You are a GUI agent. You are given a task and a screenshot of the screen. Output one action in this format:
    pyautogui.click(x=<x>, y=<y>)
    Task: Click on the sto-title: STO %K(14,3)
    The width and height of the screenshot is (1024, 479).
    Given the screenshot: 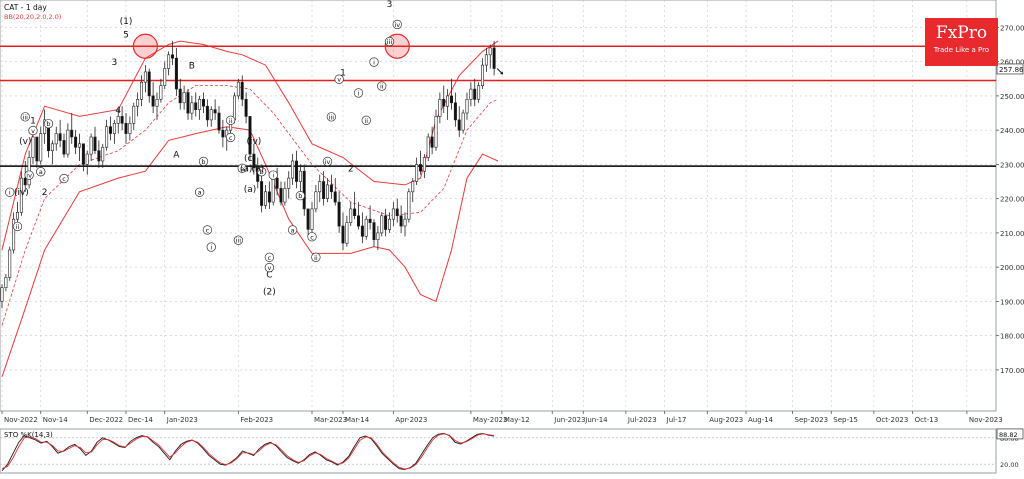 What is the action you would take?
    pyautogui.click(x=28, y=435)
    